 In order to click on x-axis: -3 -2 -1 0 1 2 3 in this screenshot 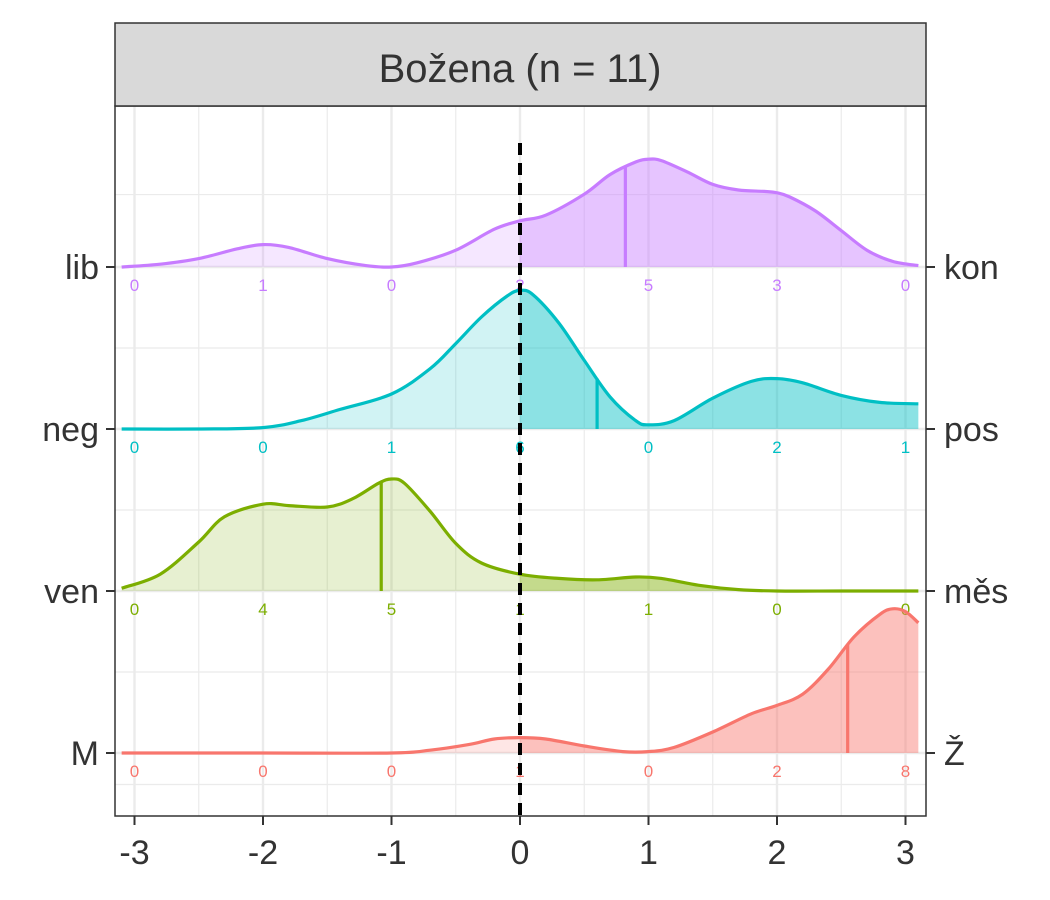, I will do `click(517, 844)`.